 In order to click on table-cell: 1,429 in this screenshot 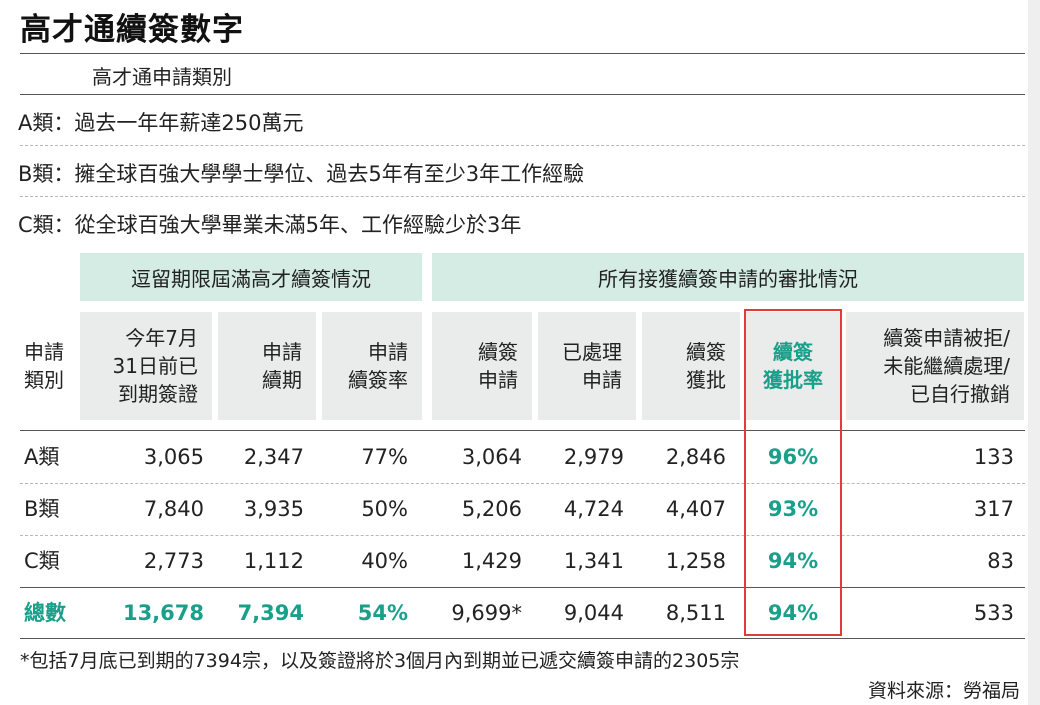, I will do `click(491, 561)`.